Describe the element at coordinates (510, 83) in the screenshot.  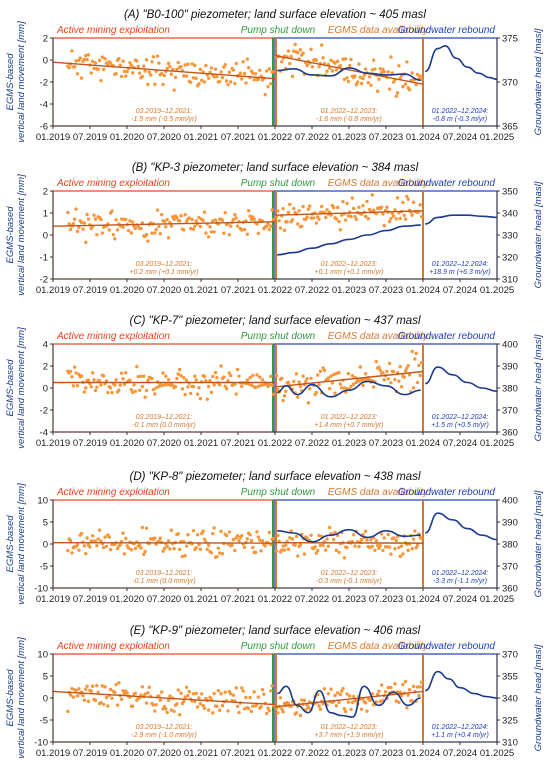
I see `right-tick-label: 370` at that location.